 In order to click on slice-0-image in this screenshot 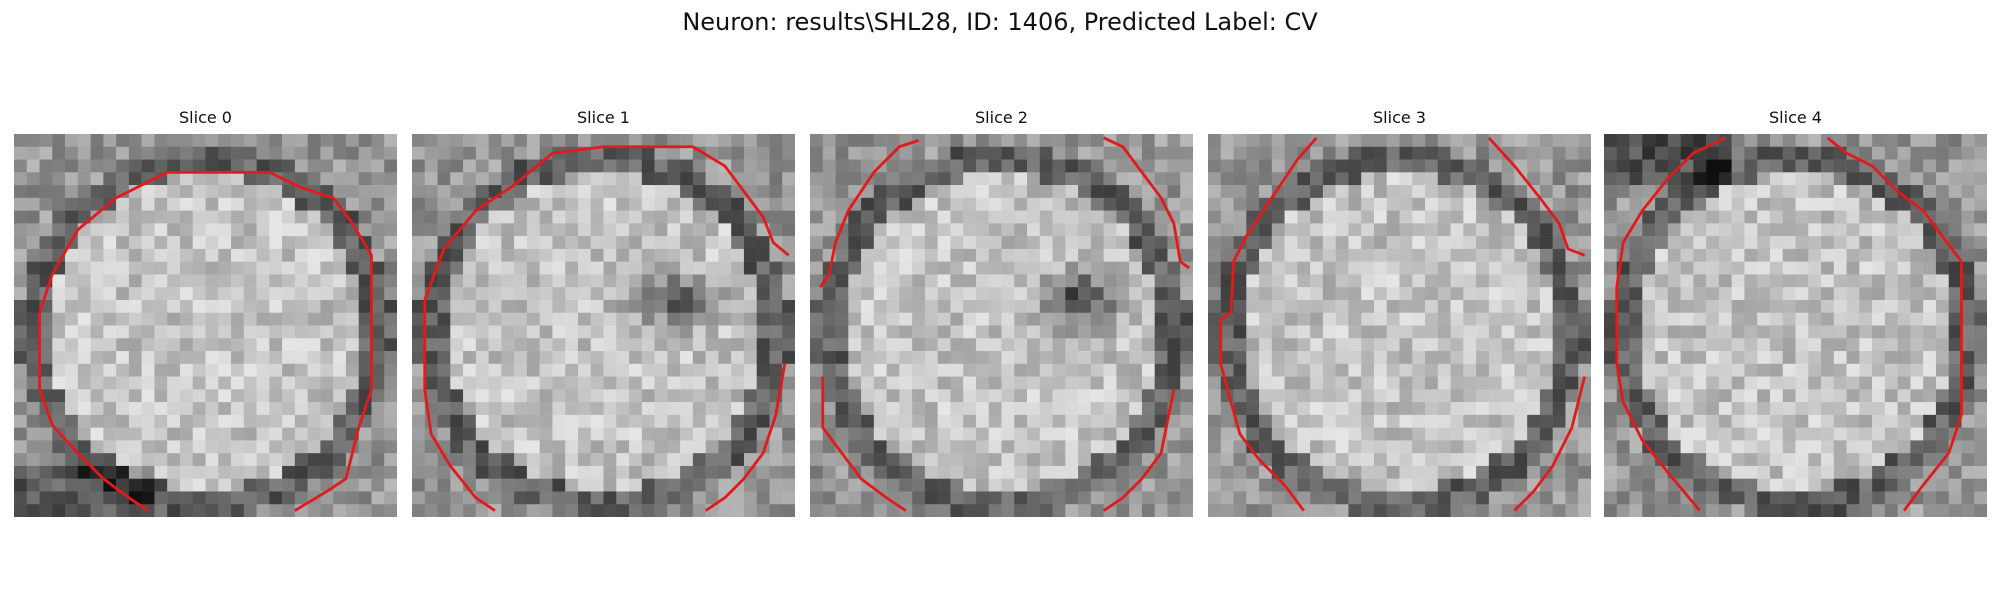, I will do `click(205, 325)`.